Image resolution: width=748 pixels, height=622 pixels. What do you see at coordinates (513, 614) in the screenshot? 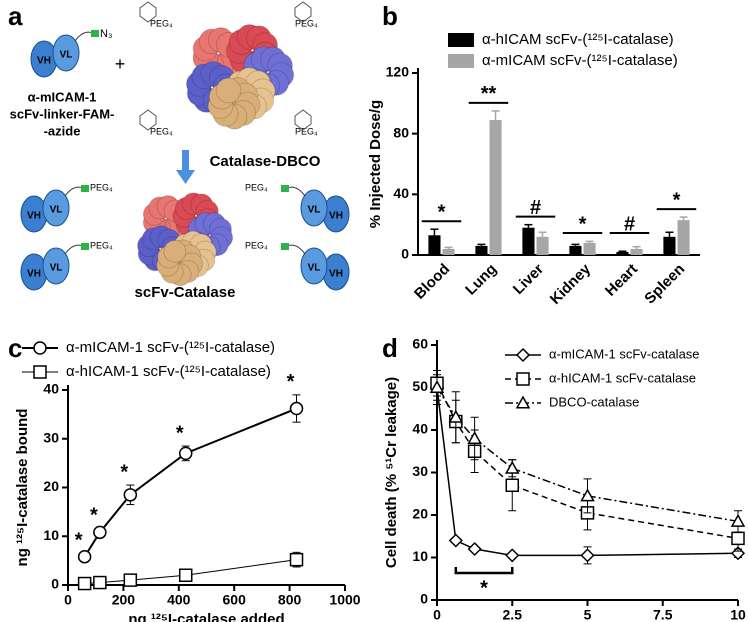
I see `x-tick-label: 2.5` at bounding box center [513, 614].